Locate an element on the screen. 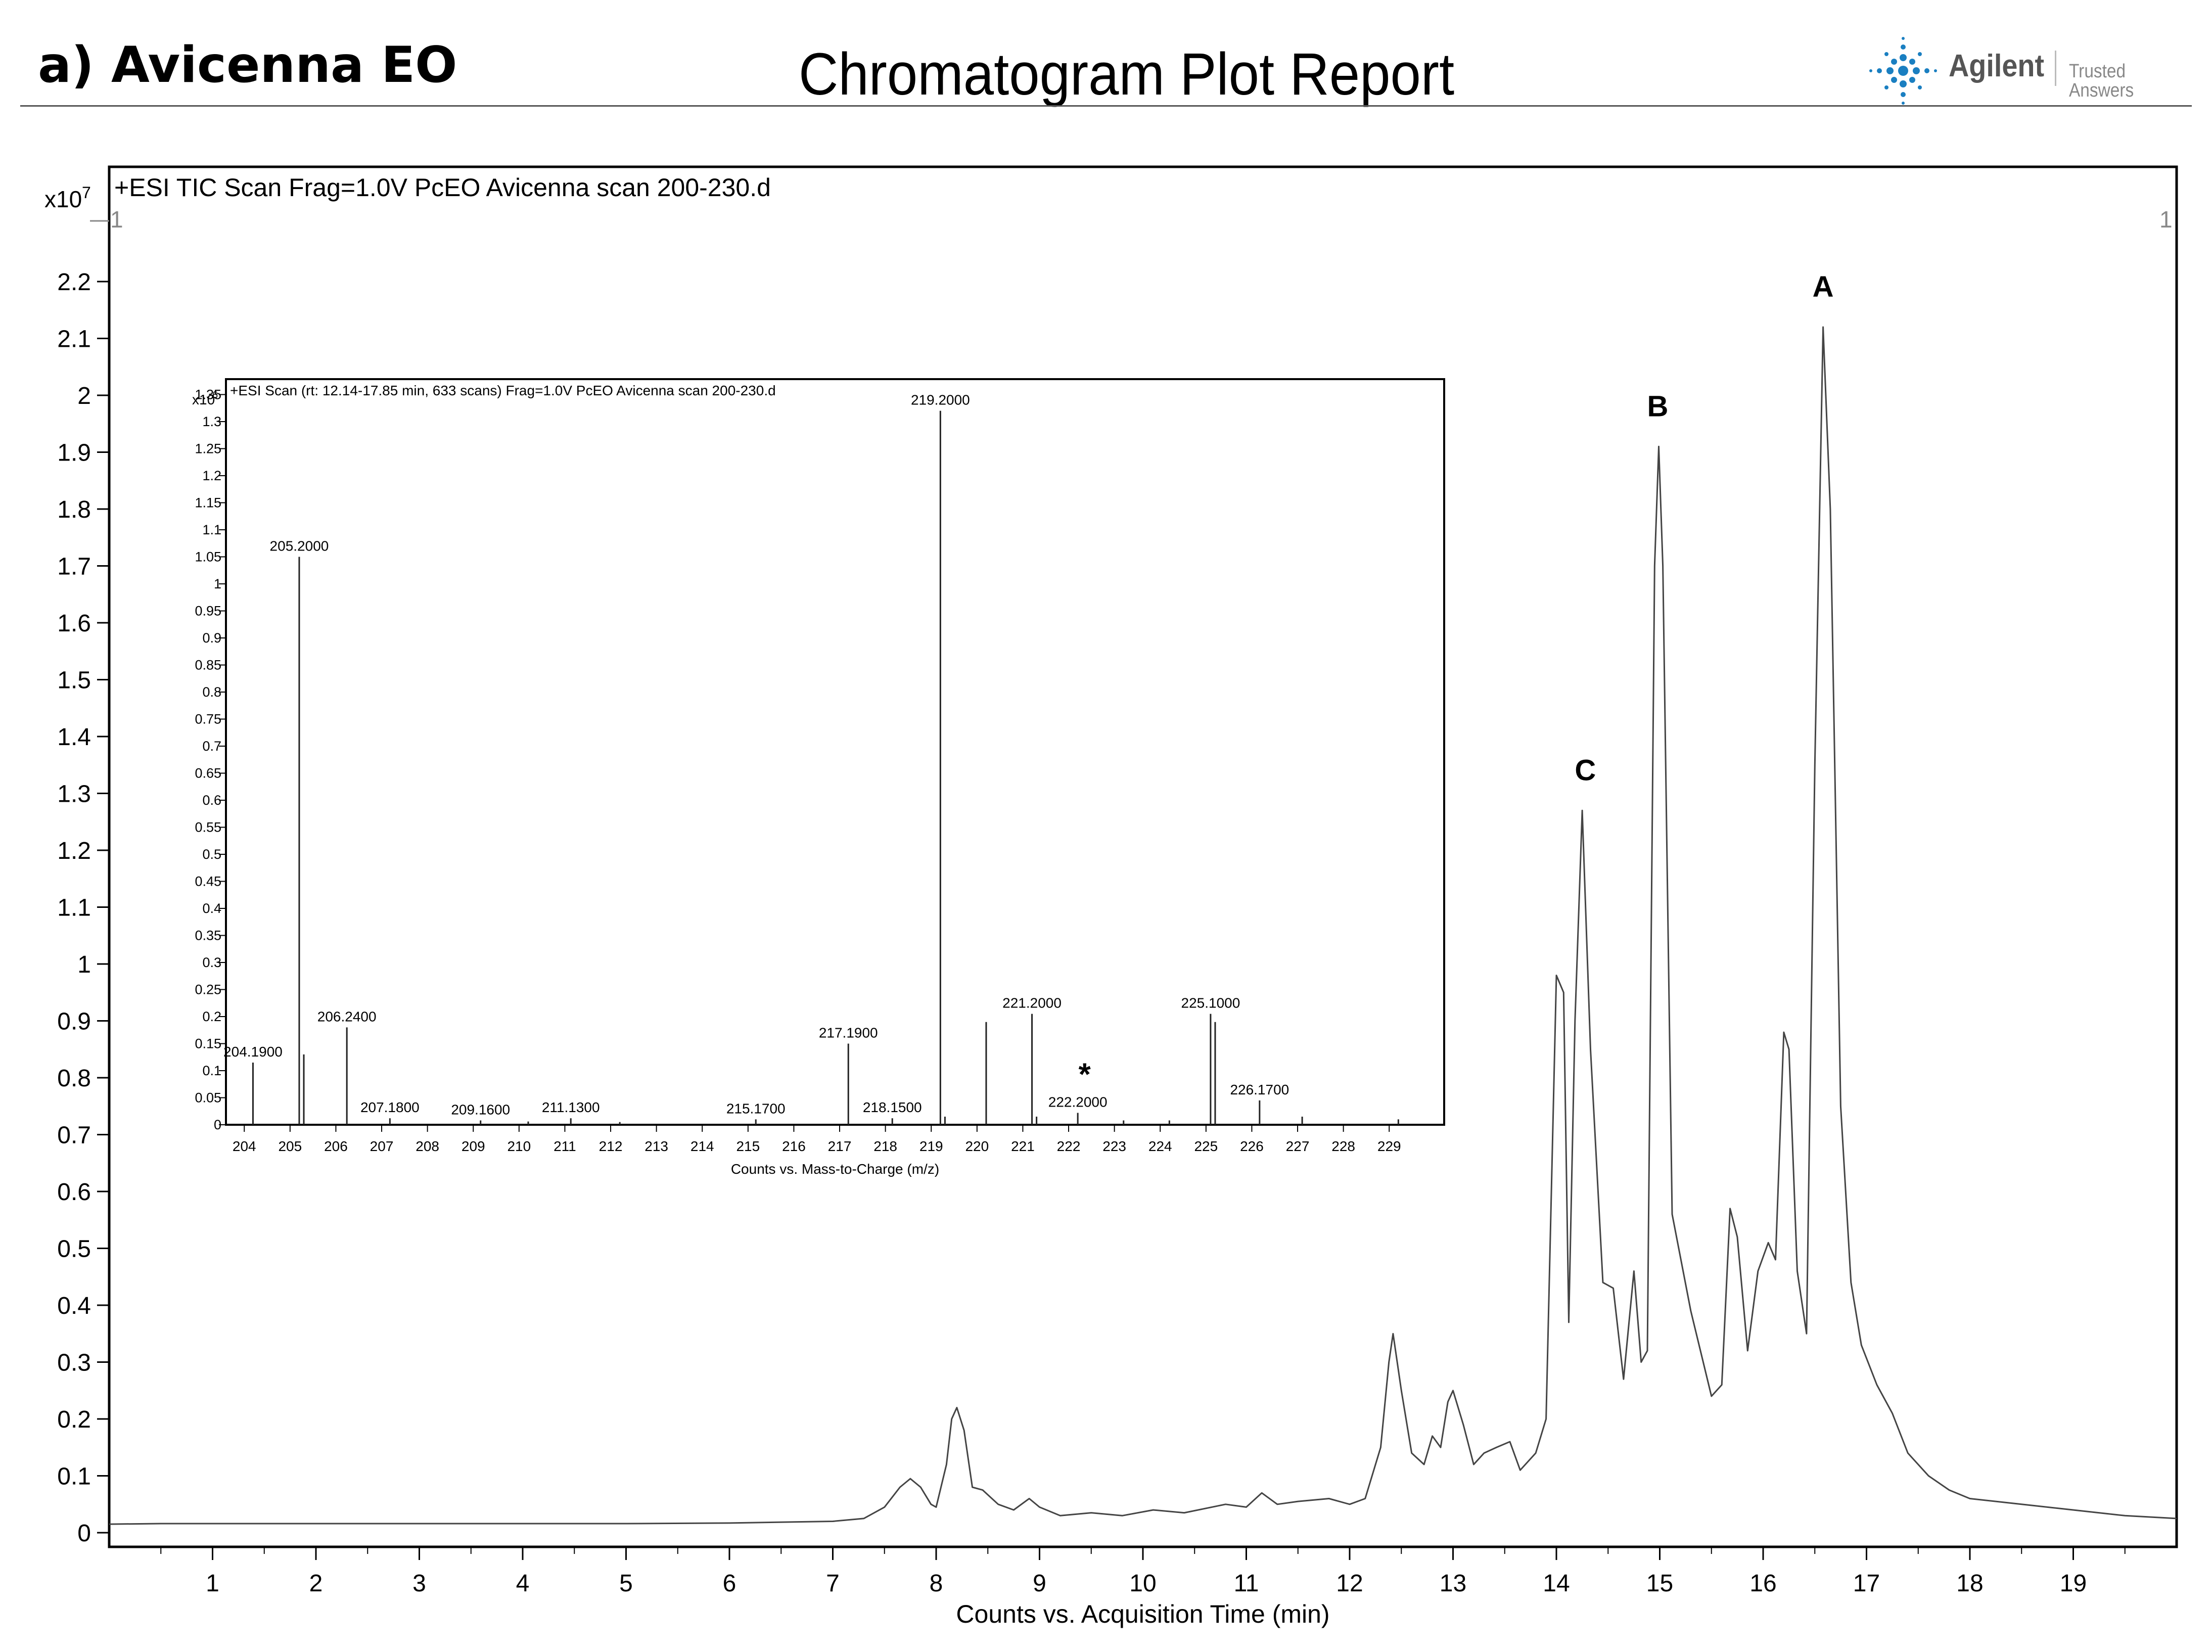  ms-x-tick-label: 220 is located at coordinates (977, 1146).